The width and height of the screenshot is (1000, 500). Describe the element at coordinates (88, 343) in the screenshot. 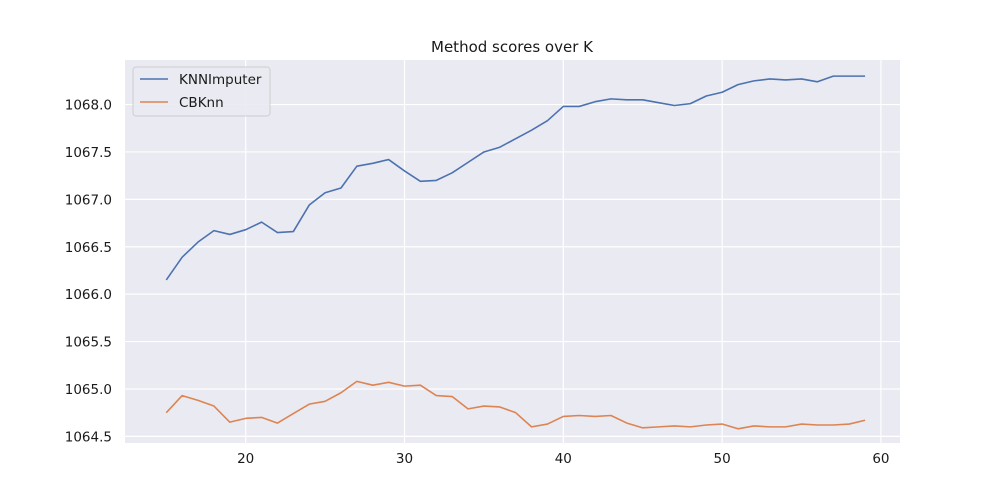

I see `y-tick-label: 1065.5` at that location.